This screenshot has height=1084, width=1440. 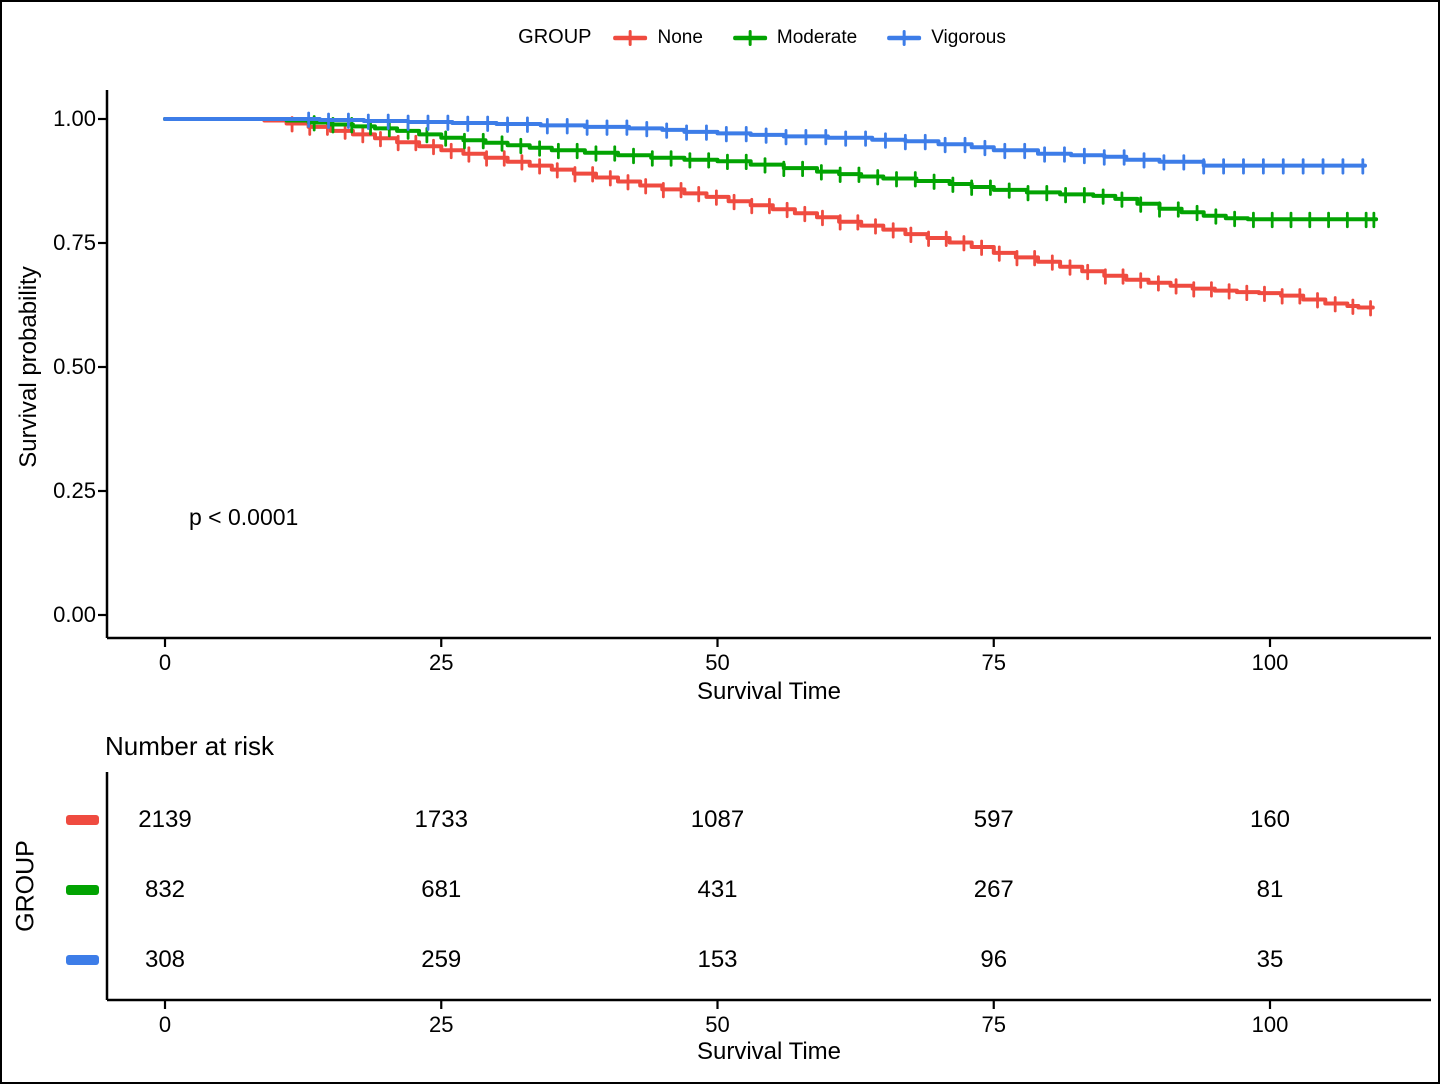 What do you see at coordinates (74, 242) in the screenshot?
I see `y-tick-label: 0.75` at bounding box center [74, 242].